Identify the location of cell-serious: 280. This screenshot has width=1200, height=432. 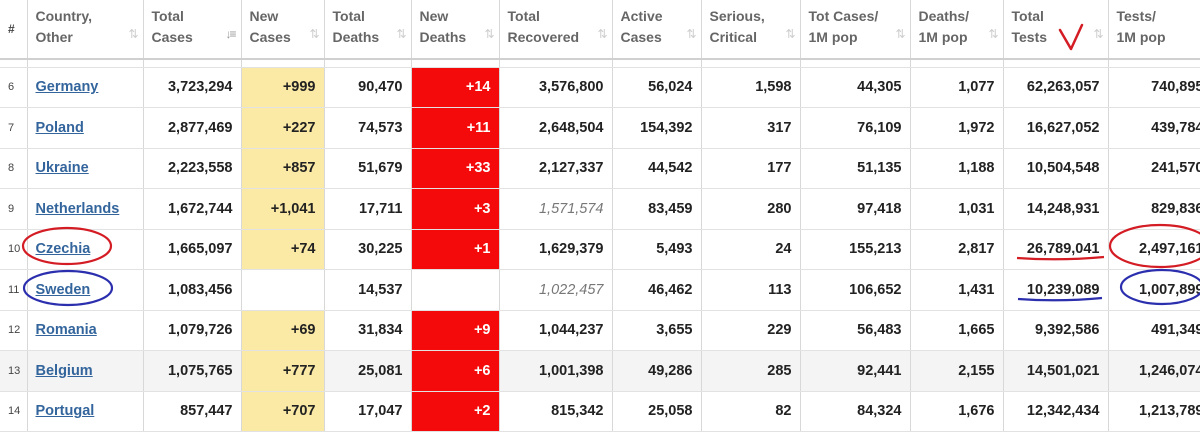
(751, 209).